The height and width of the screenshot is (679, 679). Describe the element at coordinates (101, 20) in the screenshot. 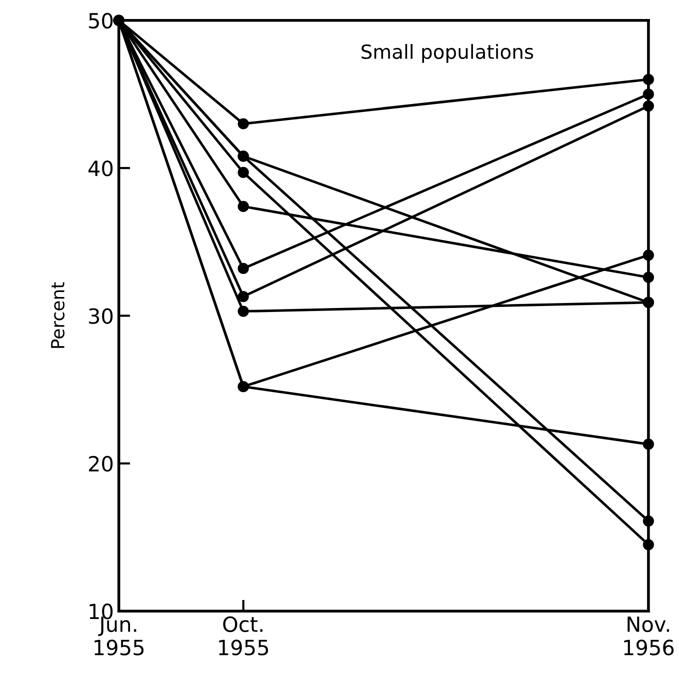

I see `y-tick-label: 50` at that location.